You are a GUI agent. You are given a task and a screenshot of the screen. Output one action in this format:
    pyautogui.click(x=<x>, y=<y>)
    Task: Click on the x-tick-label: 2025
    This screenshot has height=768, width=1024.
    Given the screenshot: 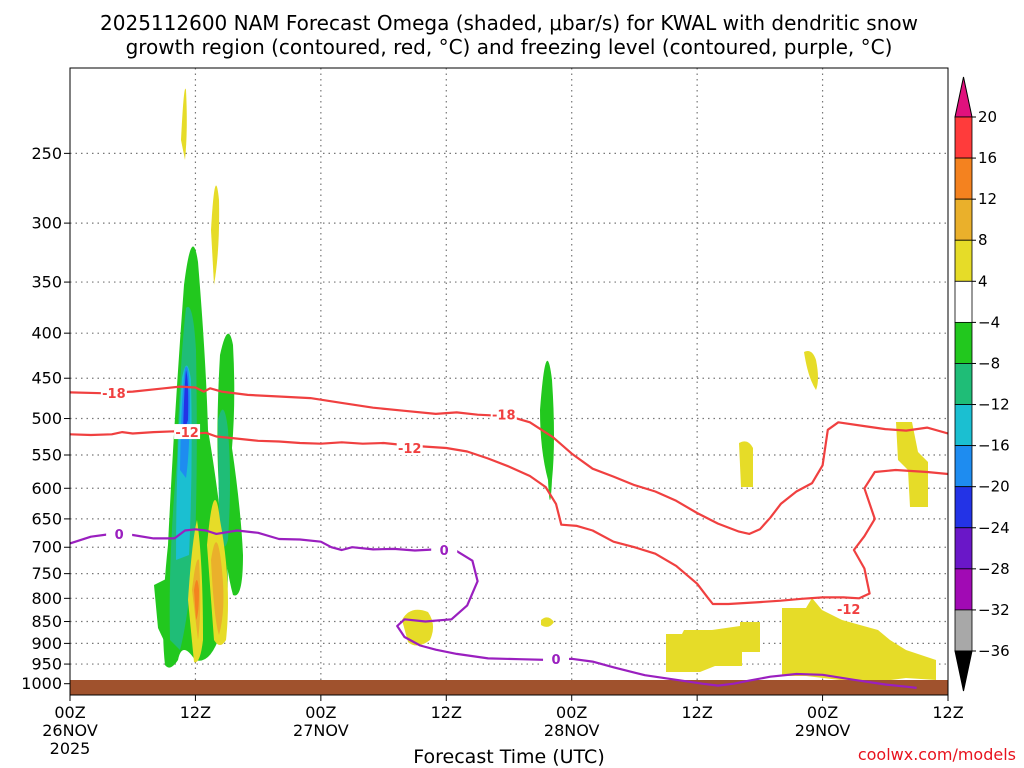 What is the action you would take?
    pyautogui.click(x=70, y=748)
    